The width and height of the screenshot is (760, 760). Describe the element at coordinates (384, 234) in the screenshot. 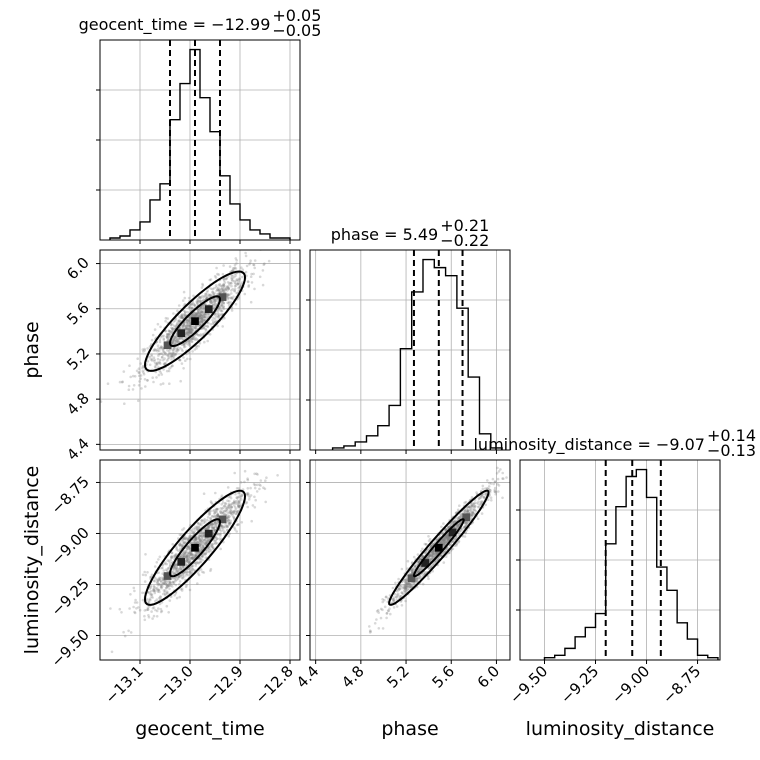

I see `title-main: phase = 5.49` at that location.